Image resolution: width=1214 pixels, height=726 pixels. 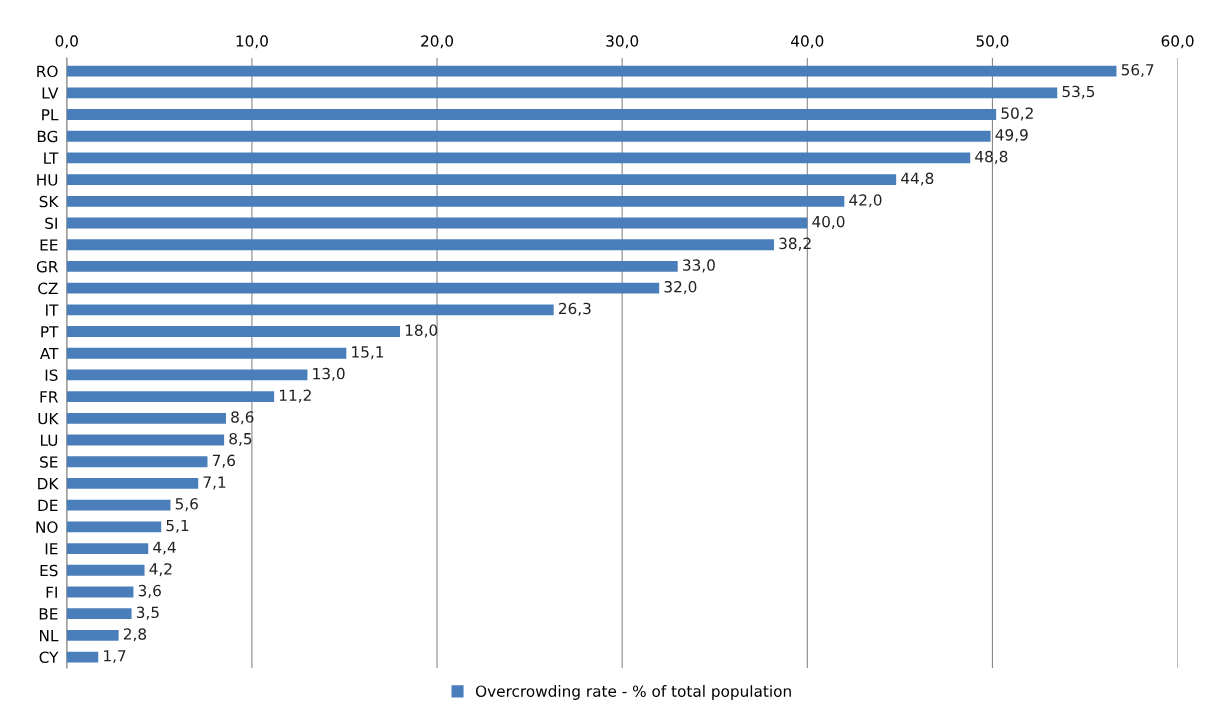 I want to click on y-tick-label: UK, so click(x=48, y=419).